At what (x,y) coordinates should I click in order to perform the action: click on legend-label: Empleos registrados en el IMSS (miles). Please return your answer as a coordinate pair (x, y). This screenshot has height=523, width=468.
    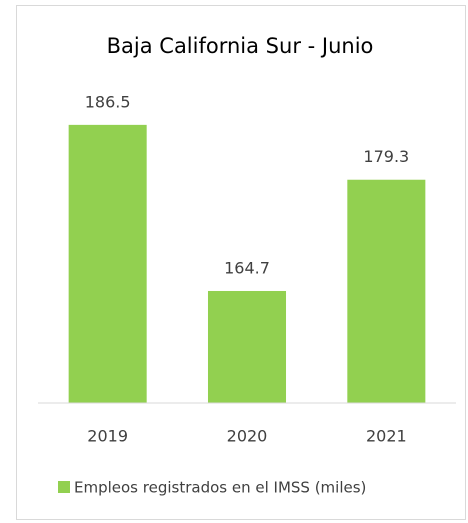
    Looking at the image, I should click on (220, 488).